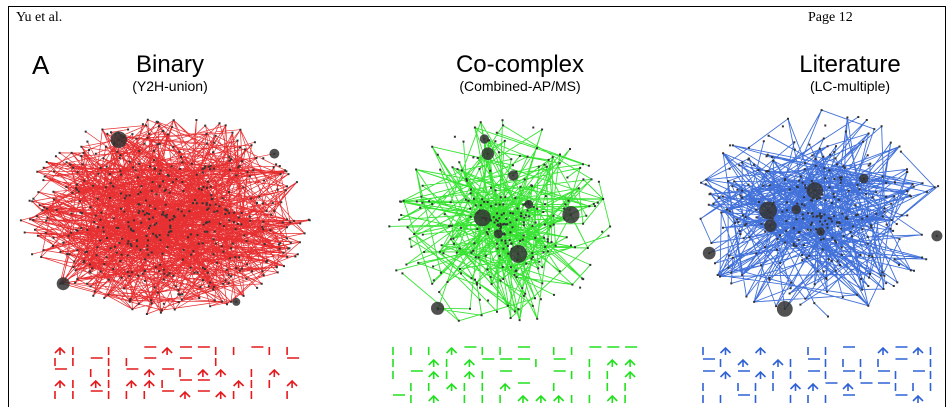  Describe the element at coordinates (500, 221) in the screenshot. I see `network-edges` at that location.